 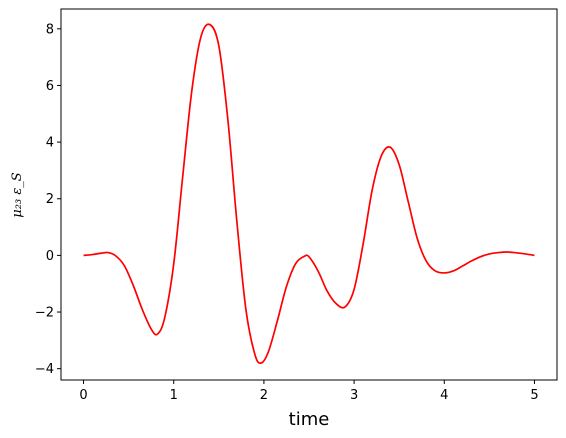 What do you see at coordinates (50, 29) in the screenshot?
I see `y-tick-label: 8` at bounding box center [50, 29].